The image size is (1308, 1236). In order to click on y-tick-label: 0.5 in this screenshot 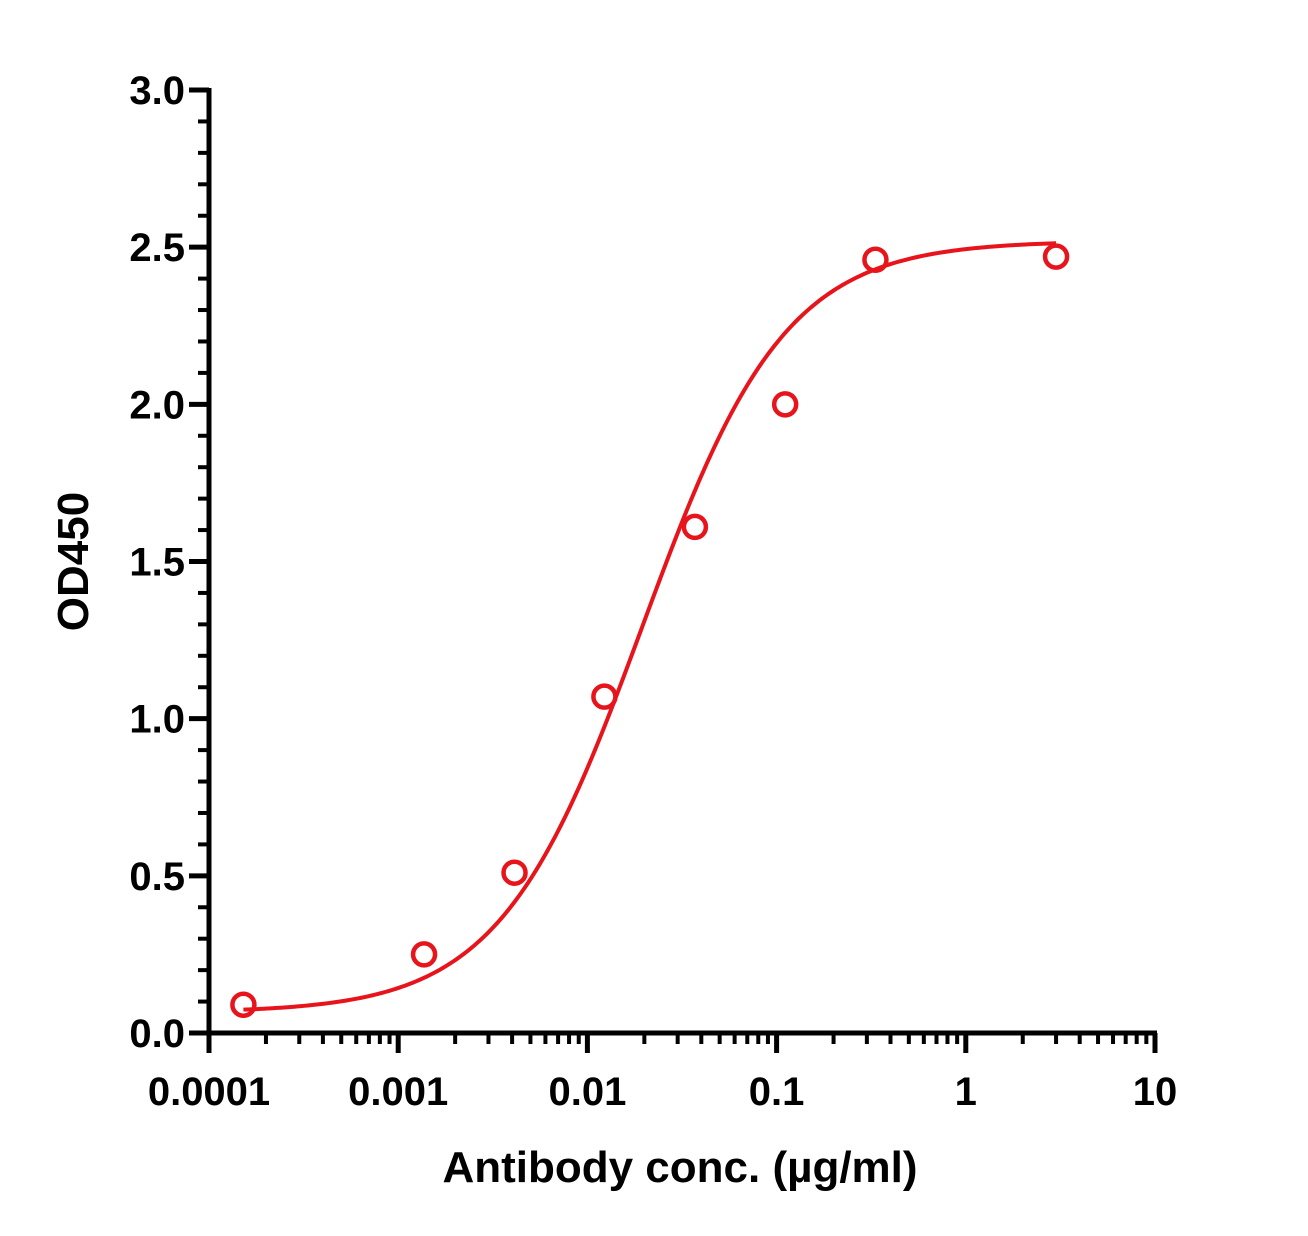, I will do `click(157, 877)`.